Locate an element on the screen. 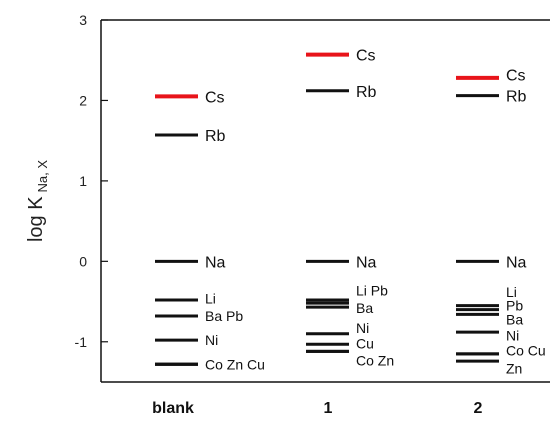 This screenshot has width=550, height=422. y-tick-label: 1 is located at coordinates (83, 181).